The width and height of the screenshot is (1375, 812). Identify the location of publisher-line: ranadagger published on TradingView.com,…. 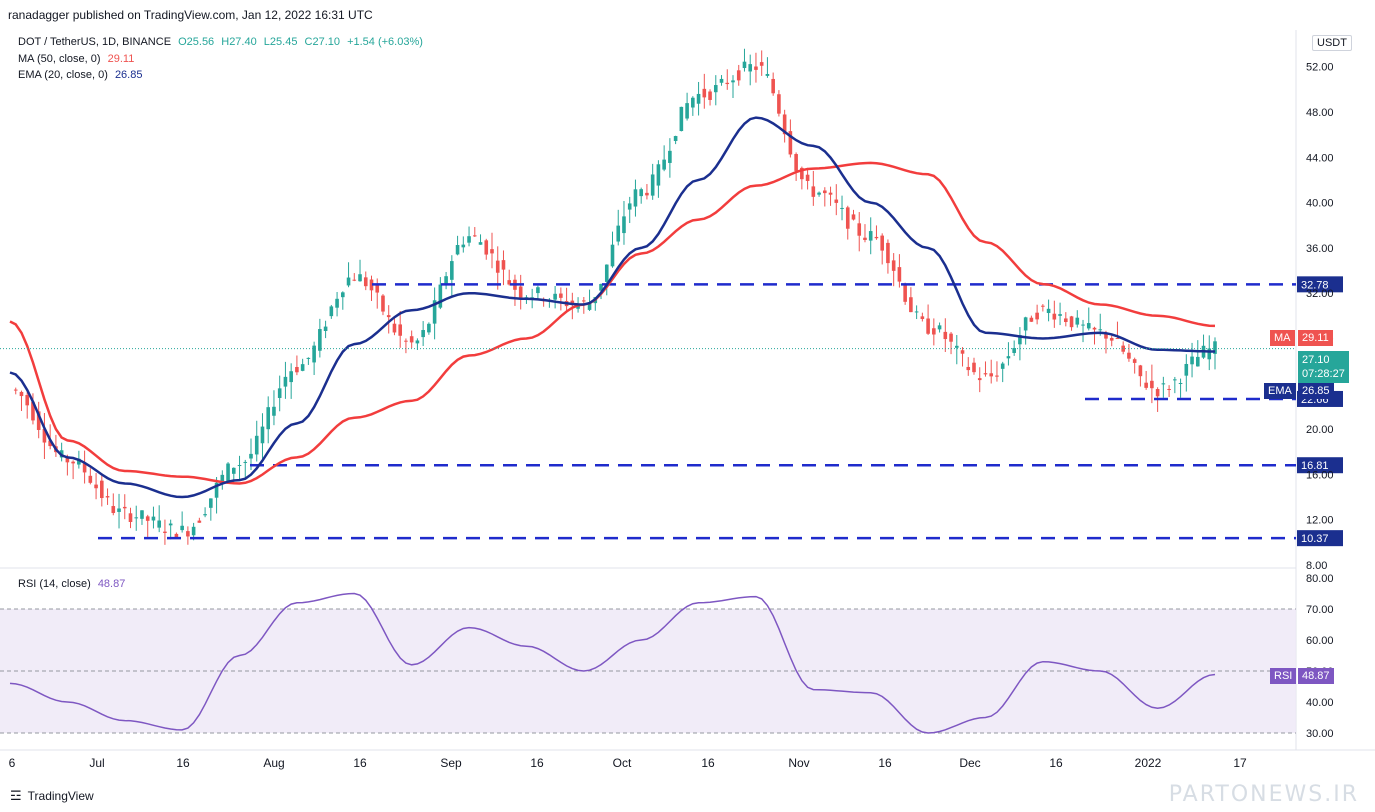
(190, 15).